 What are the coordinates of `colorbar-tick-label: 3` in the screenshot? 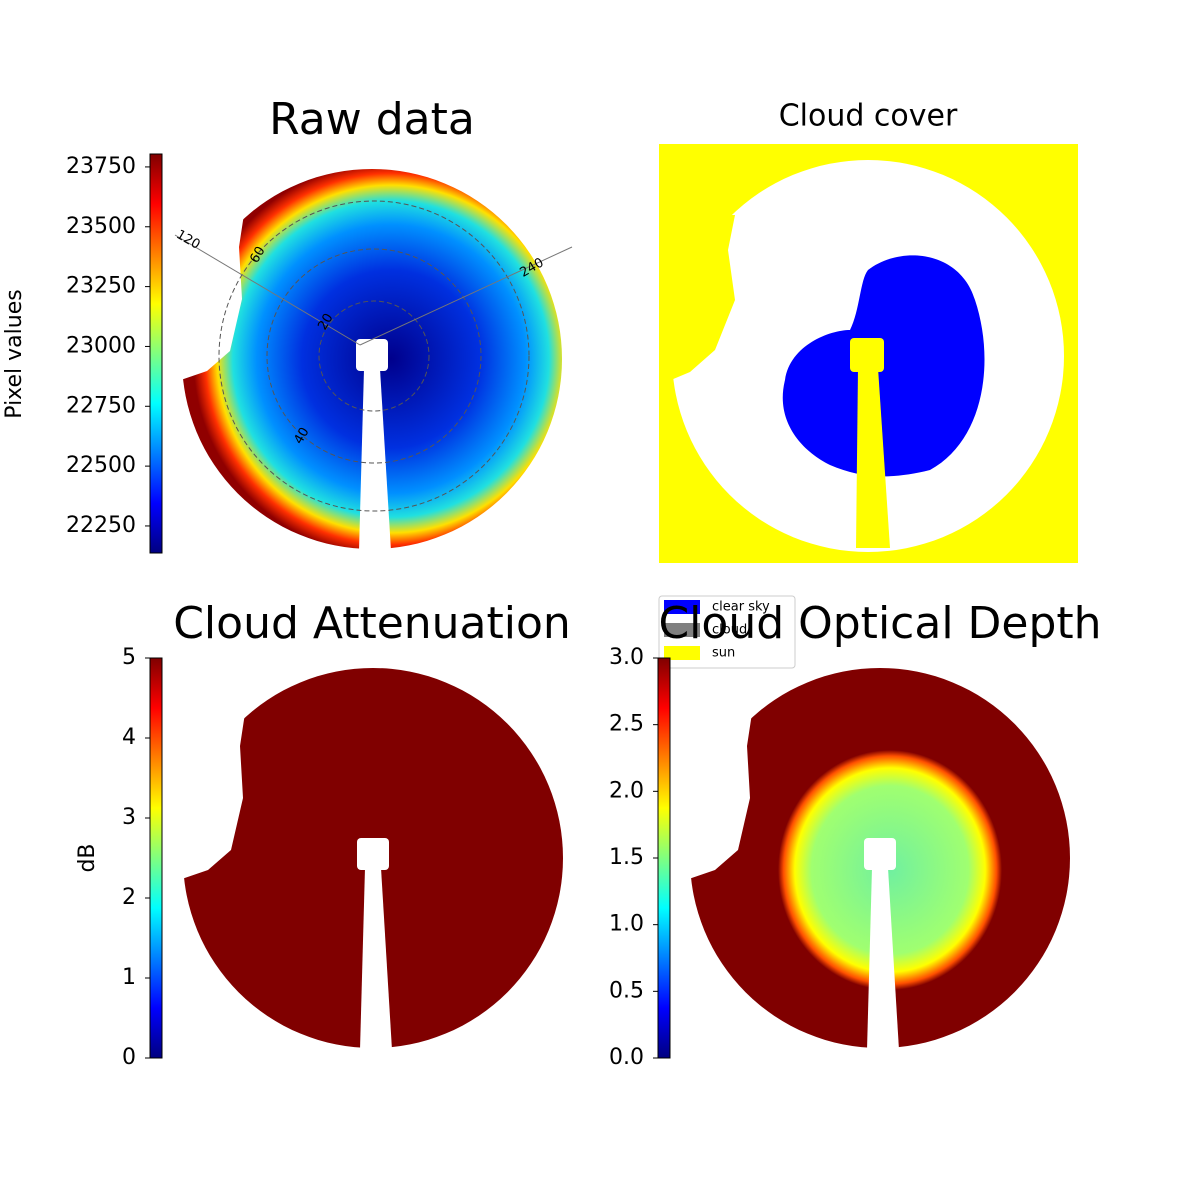 It's located at (129, 817).